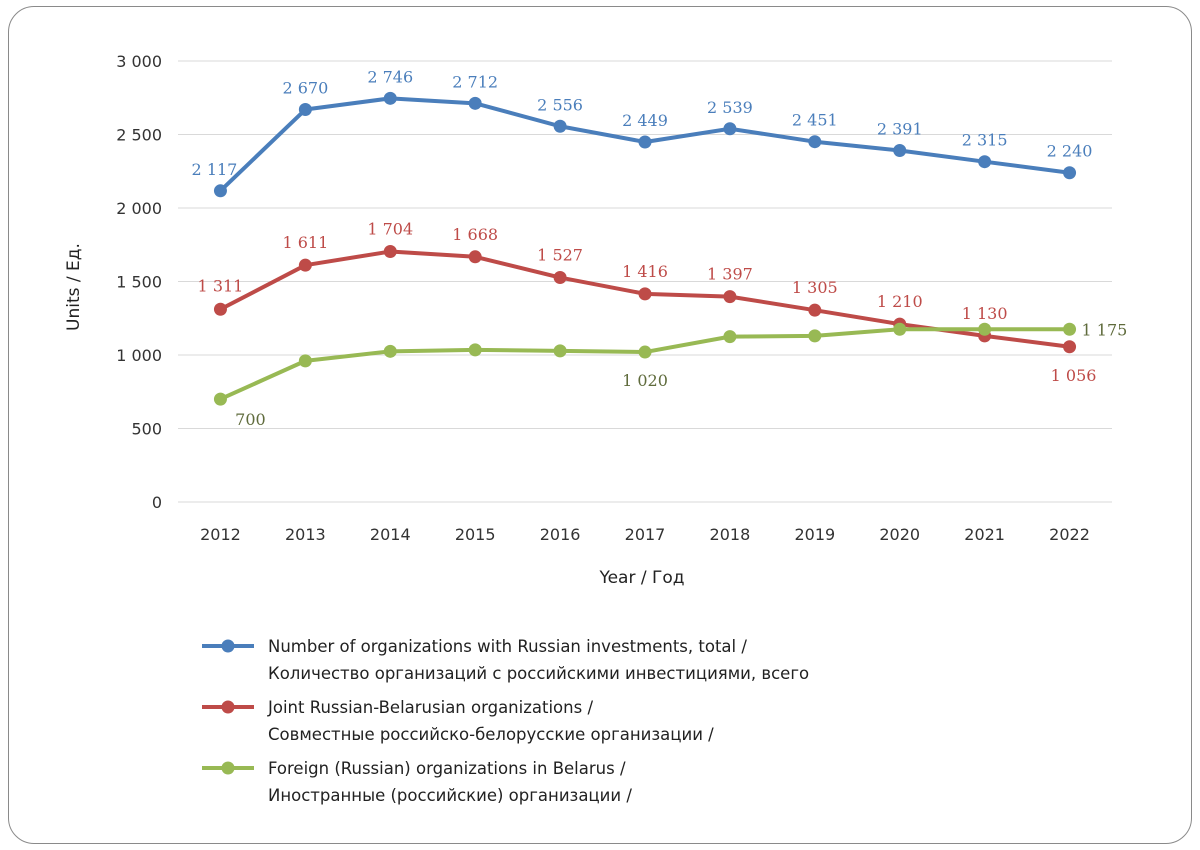  What do you see at coordinates (139, 355) in the screenshot?
I see `y-tick-label: 1 000` at bounding box center [139, 355].